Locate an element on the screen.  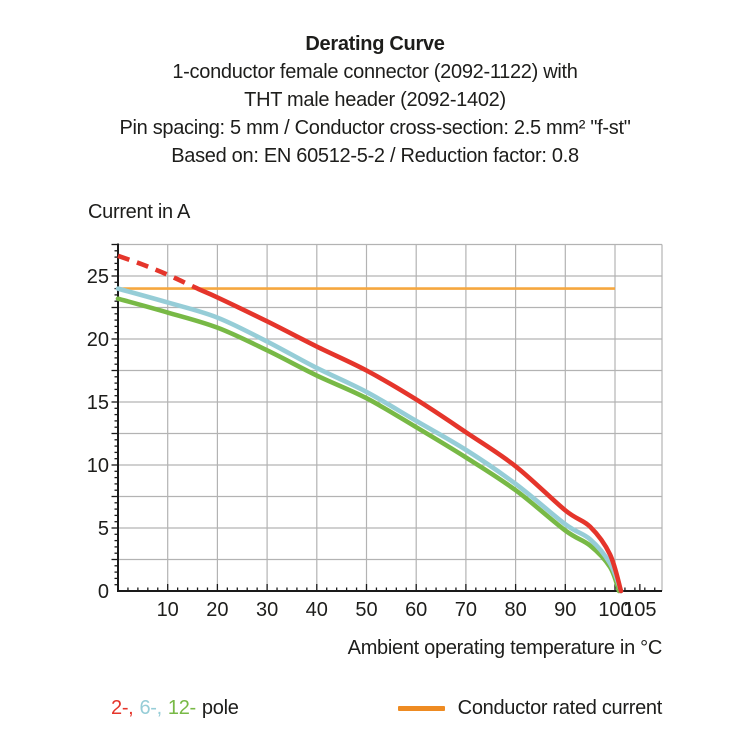
svg-text: 0 is located at coordinates (103, 592).